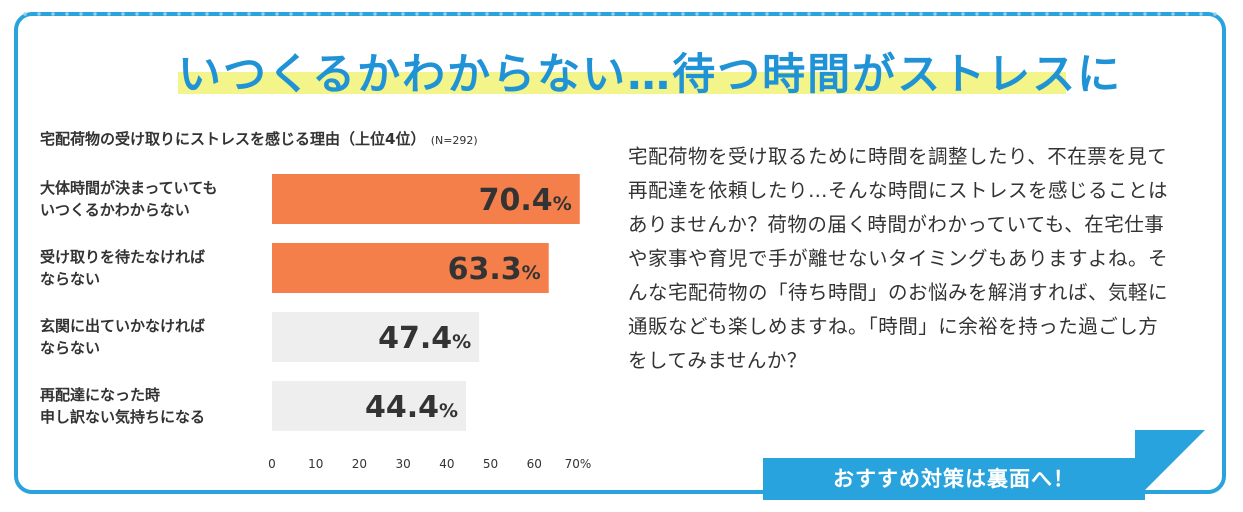 The height and width of the screenshot is (512, 1243). What do you see at coordinates (525, 200) in the screenshot?
I see `bar-value-label-1: 70.4%` at bounding box center [525, 200].